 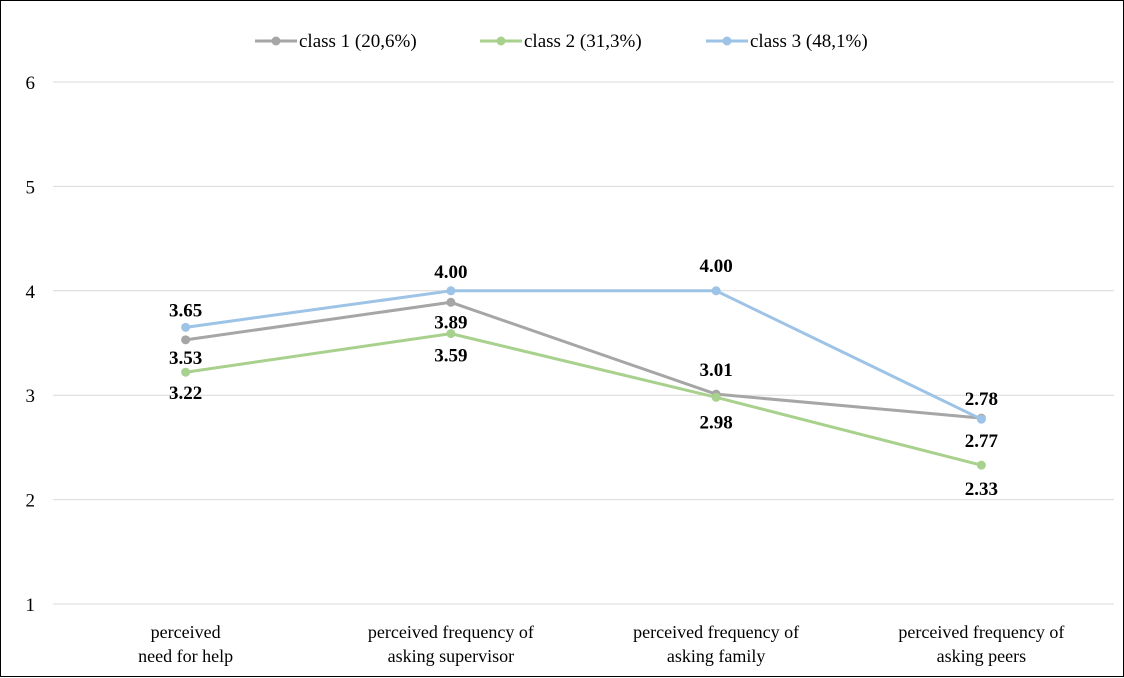 What do you see at coordinates (451, 632) in the screenshot?
I see `x-category-label-2-line-1: perceived frequency of` at bounding box center [451, 632].